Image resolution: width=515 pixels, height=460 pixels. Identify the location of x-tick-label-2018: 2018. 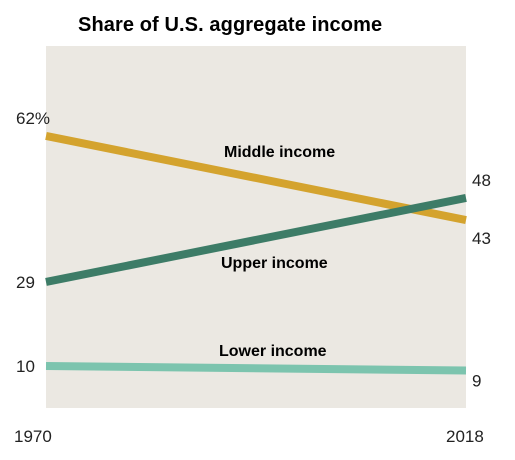
(465, 436).